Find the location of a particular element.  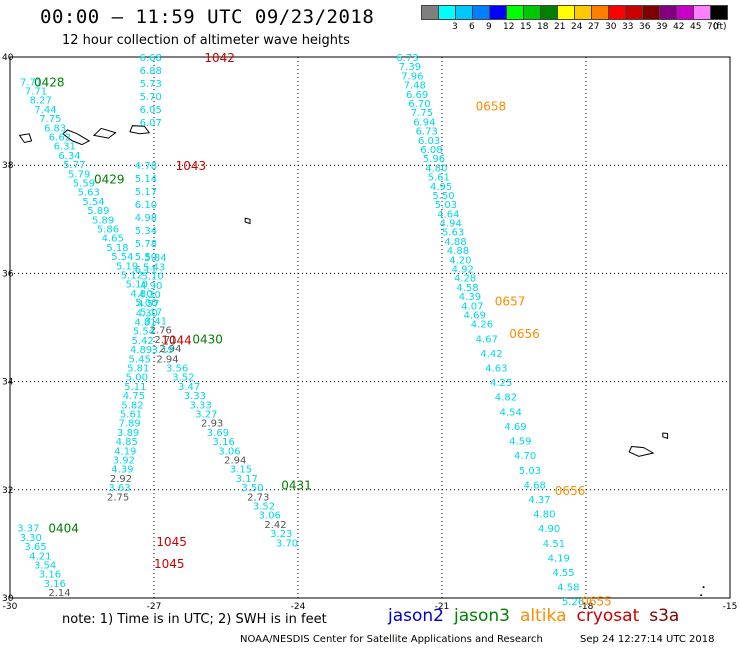

swh-value: 4.85 is located at coordinates (127, 442).